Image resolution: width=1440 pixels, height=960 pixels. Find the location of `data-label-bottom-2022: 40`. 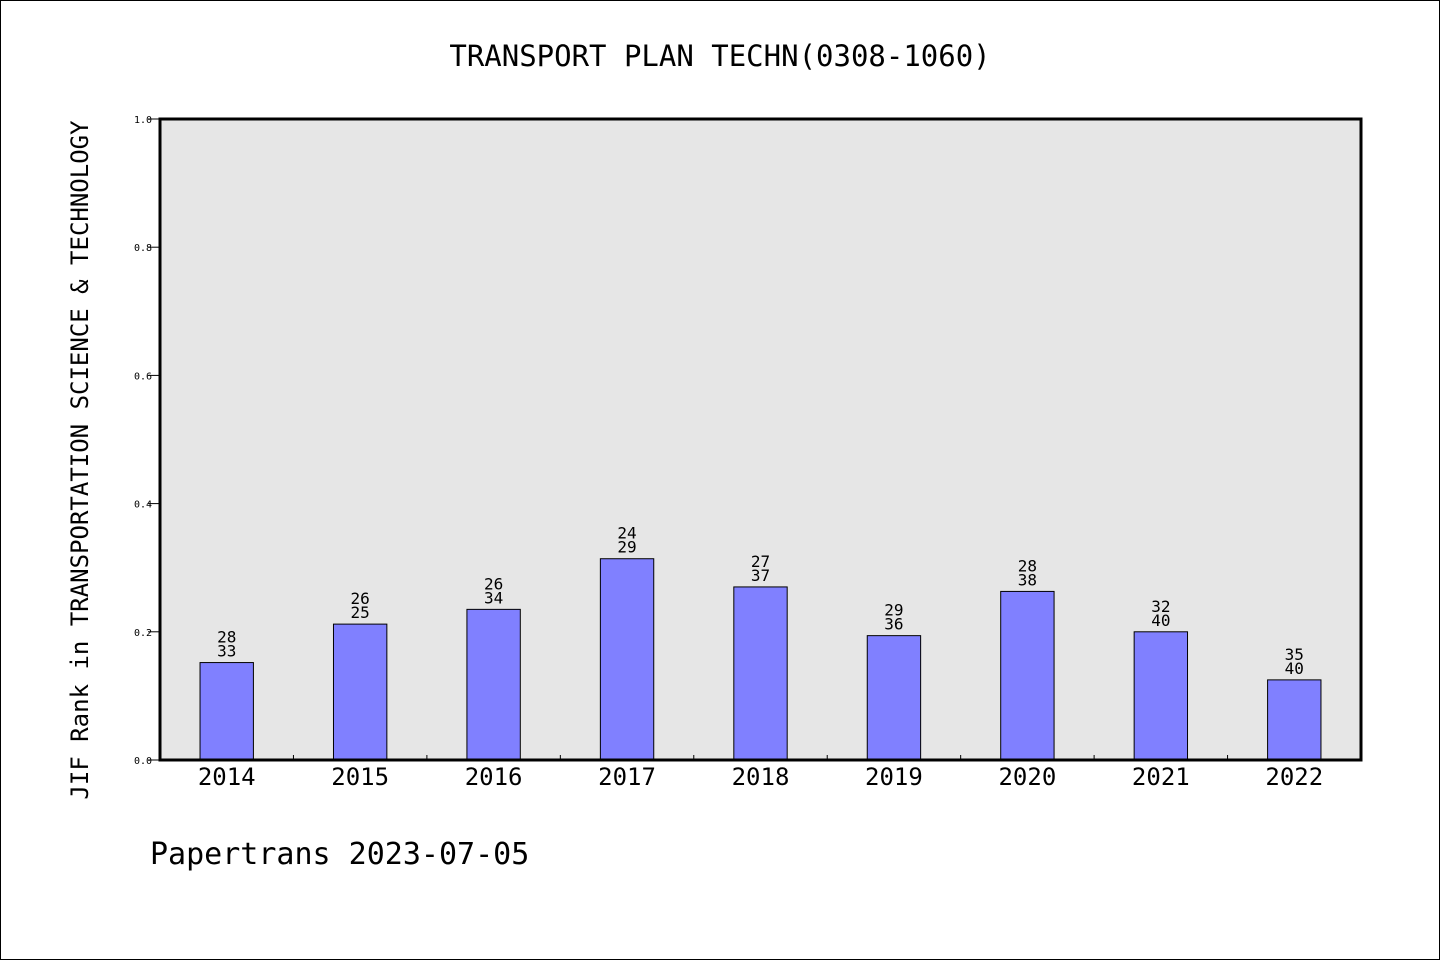

data-label-bottom-2022: 40 is located at coordinates (1294, 668).